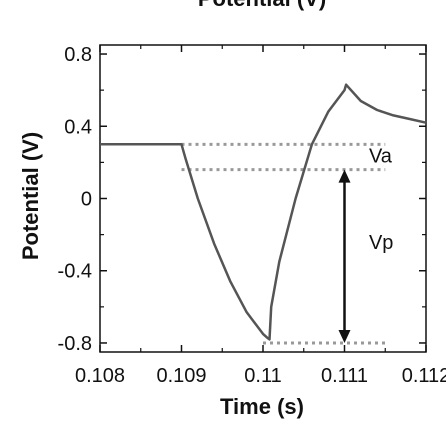 The height and width of the screenshot is (438, 446). Describe the element at coordinates (86, 200) in the screenshot. I see `y-tick-label: 0` at that location.